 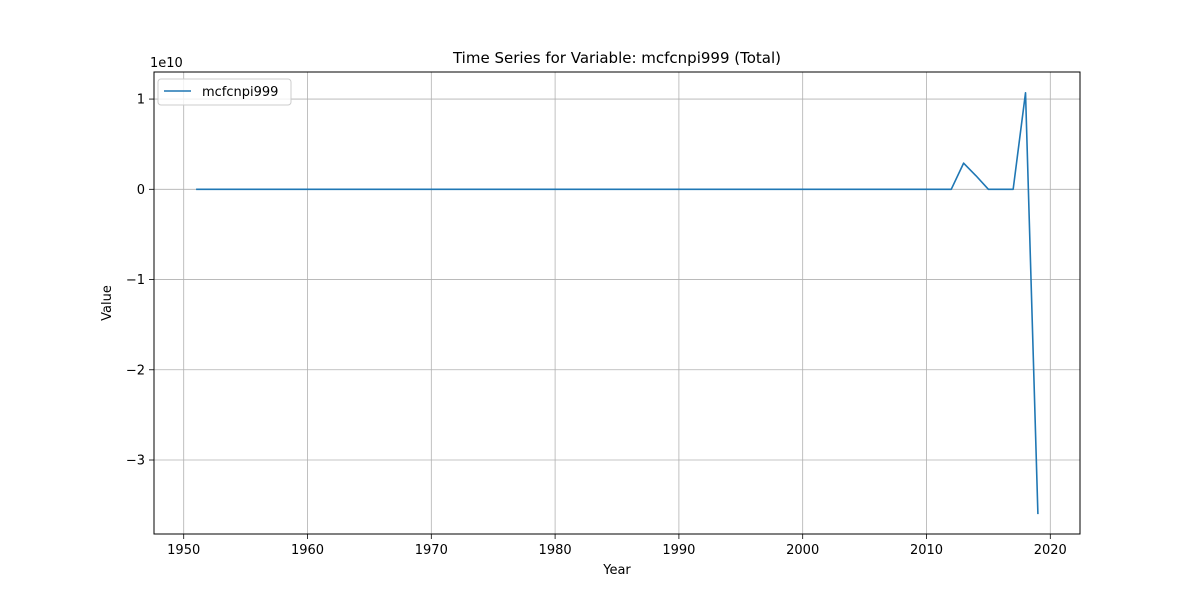 What do you see at coordinates (141, 190) in the screenshot?
I see `y-tick-label: 0` at bounding box center [141, 190].